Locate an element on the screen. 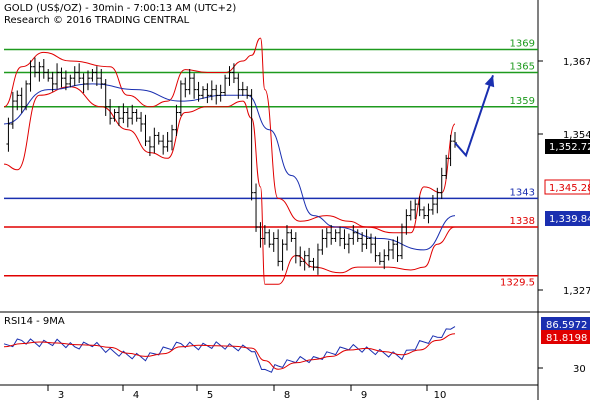  x-label-3: 3 is located at coordinates (61, 395).